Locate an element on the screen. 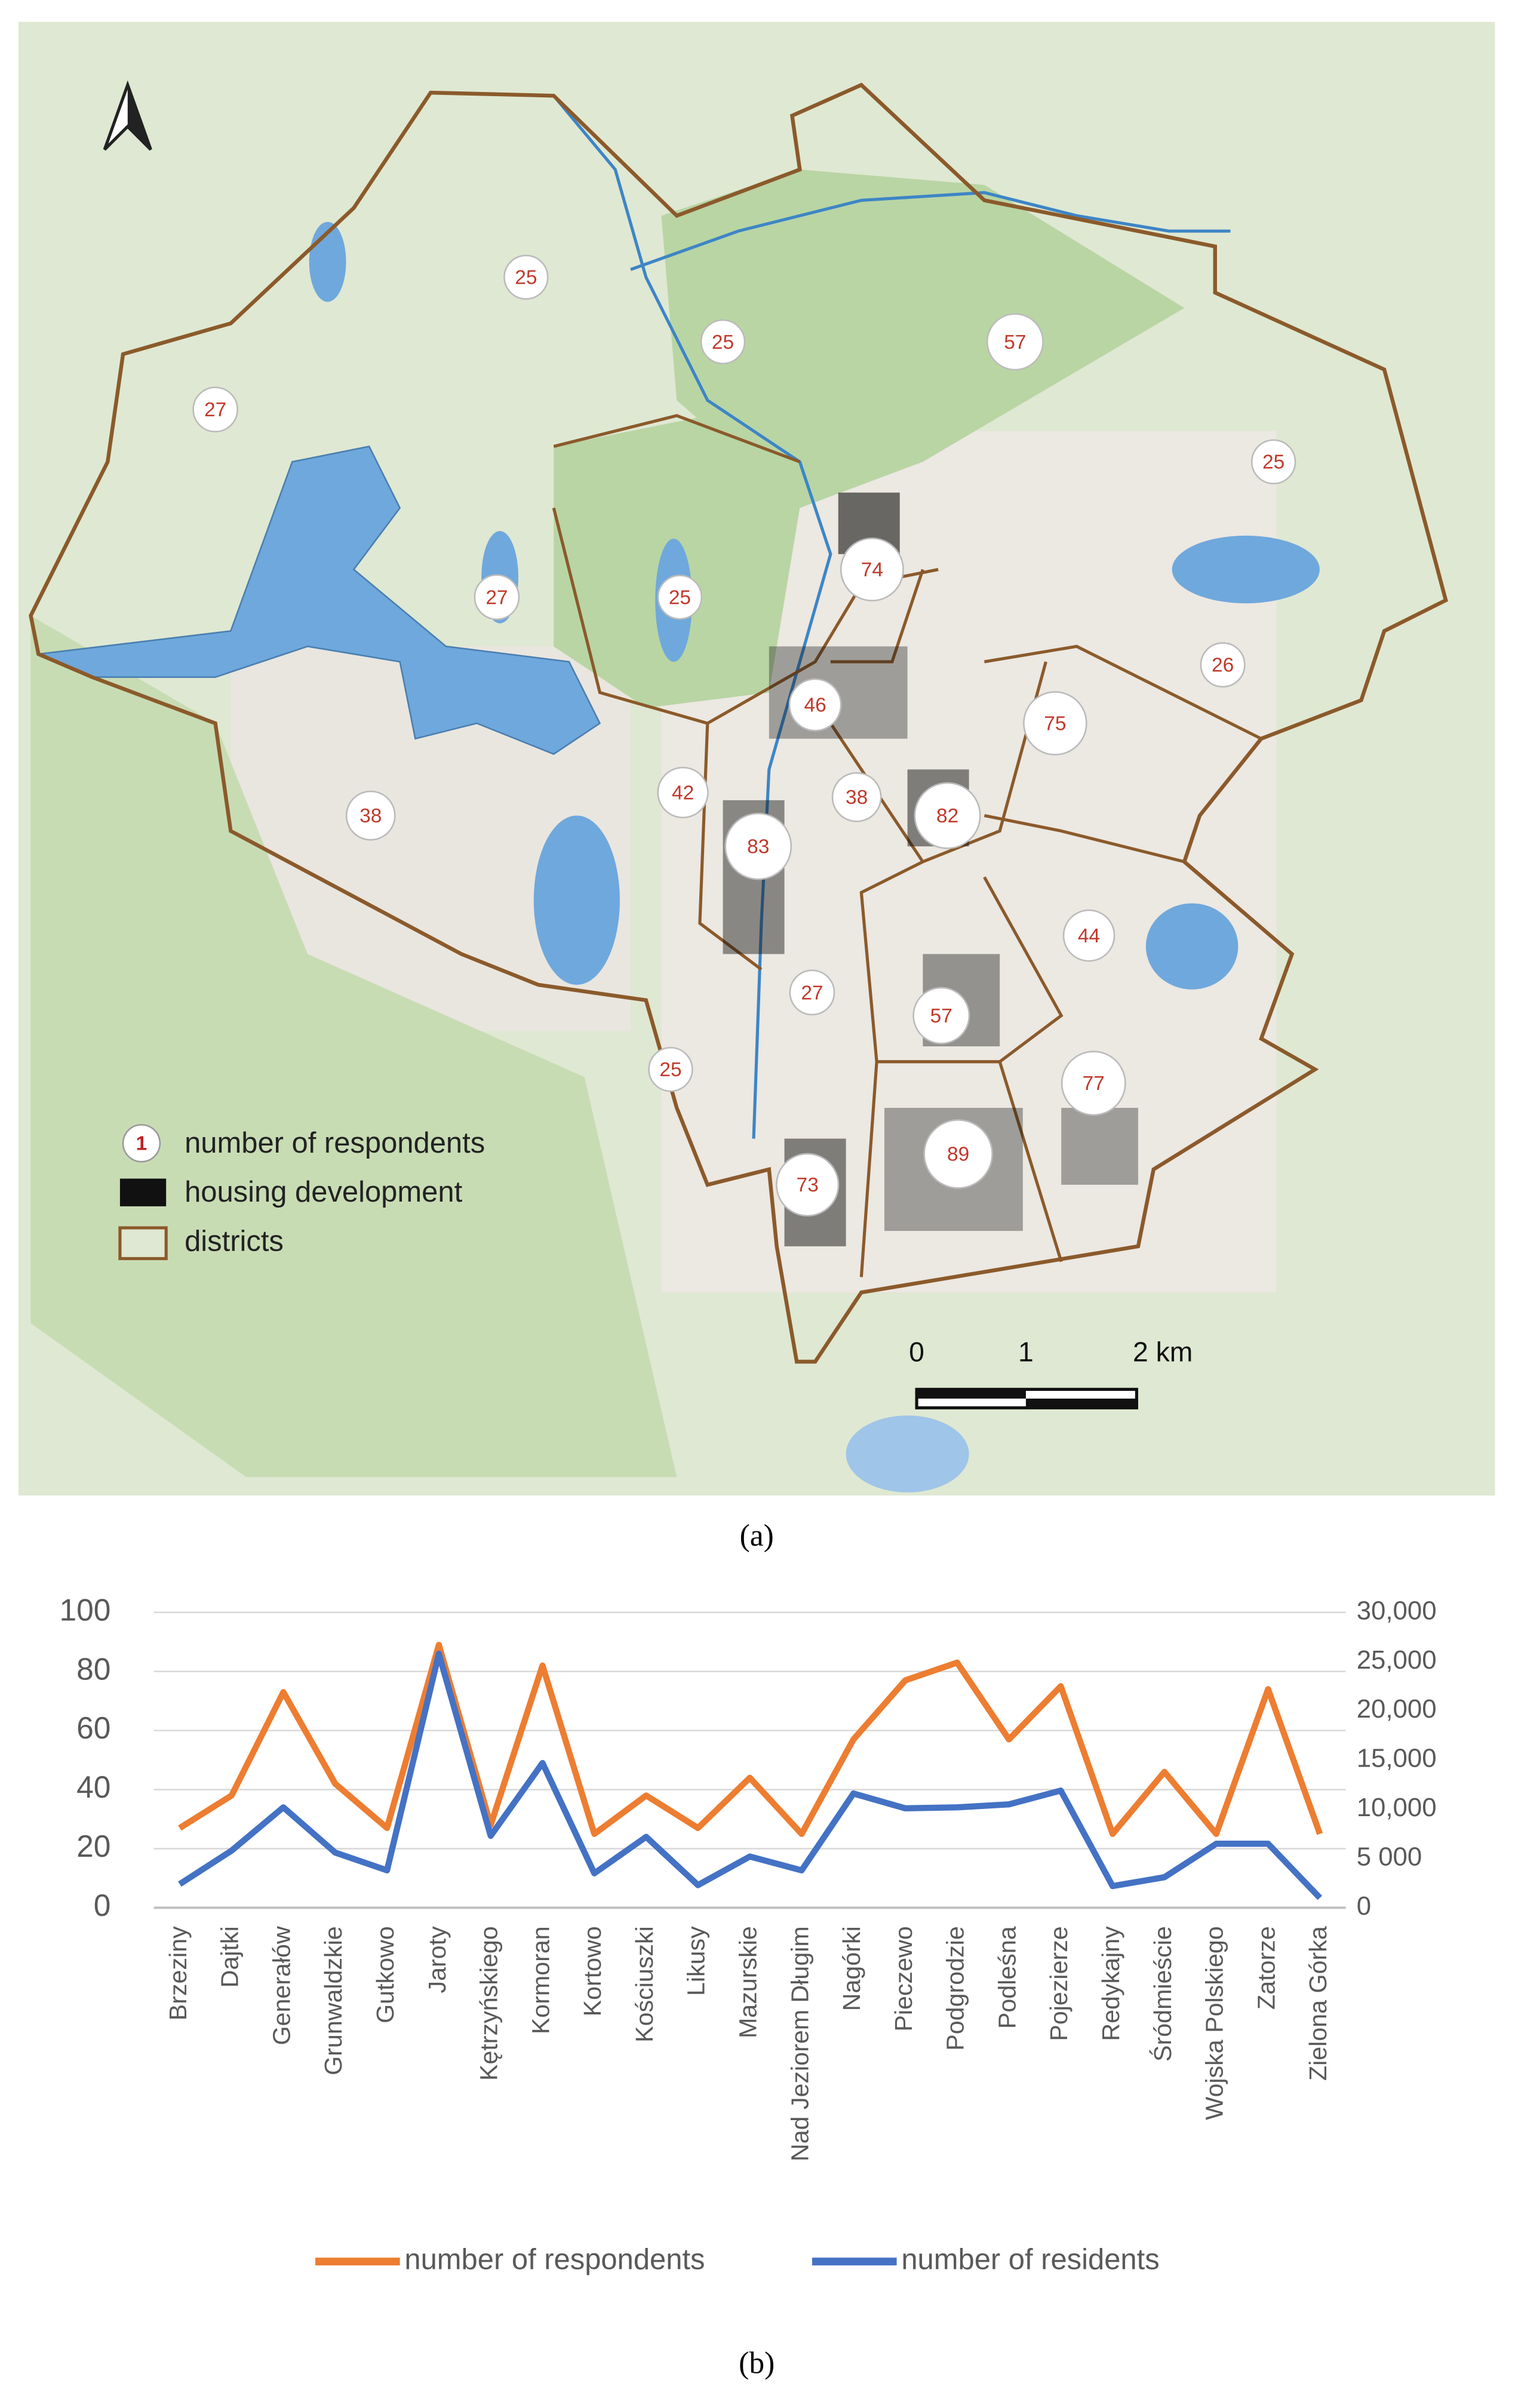  x-tick-label: Dajtki is located at coordinates (230, 1957).